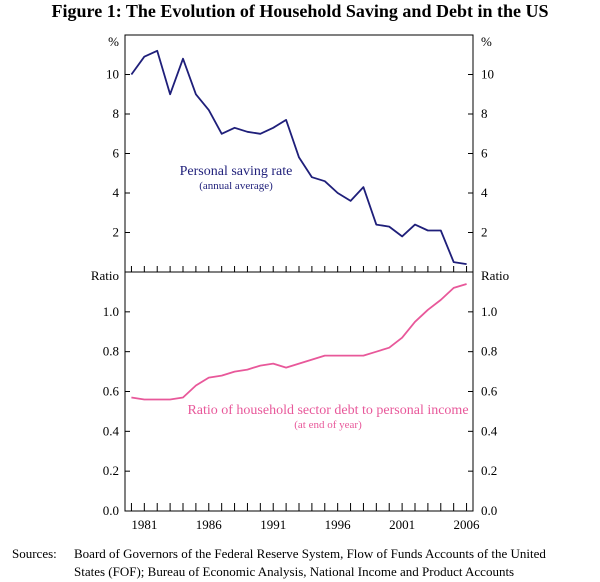 This screenshot has height=582, width=600. I want to click on debt-ytick-label-left: 0.6, so click(111, 391).